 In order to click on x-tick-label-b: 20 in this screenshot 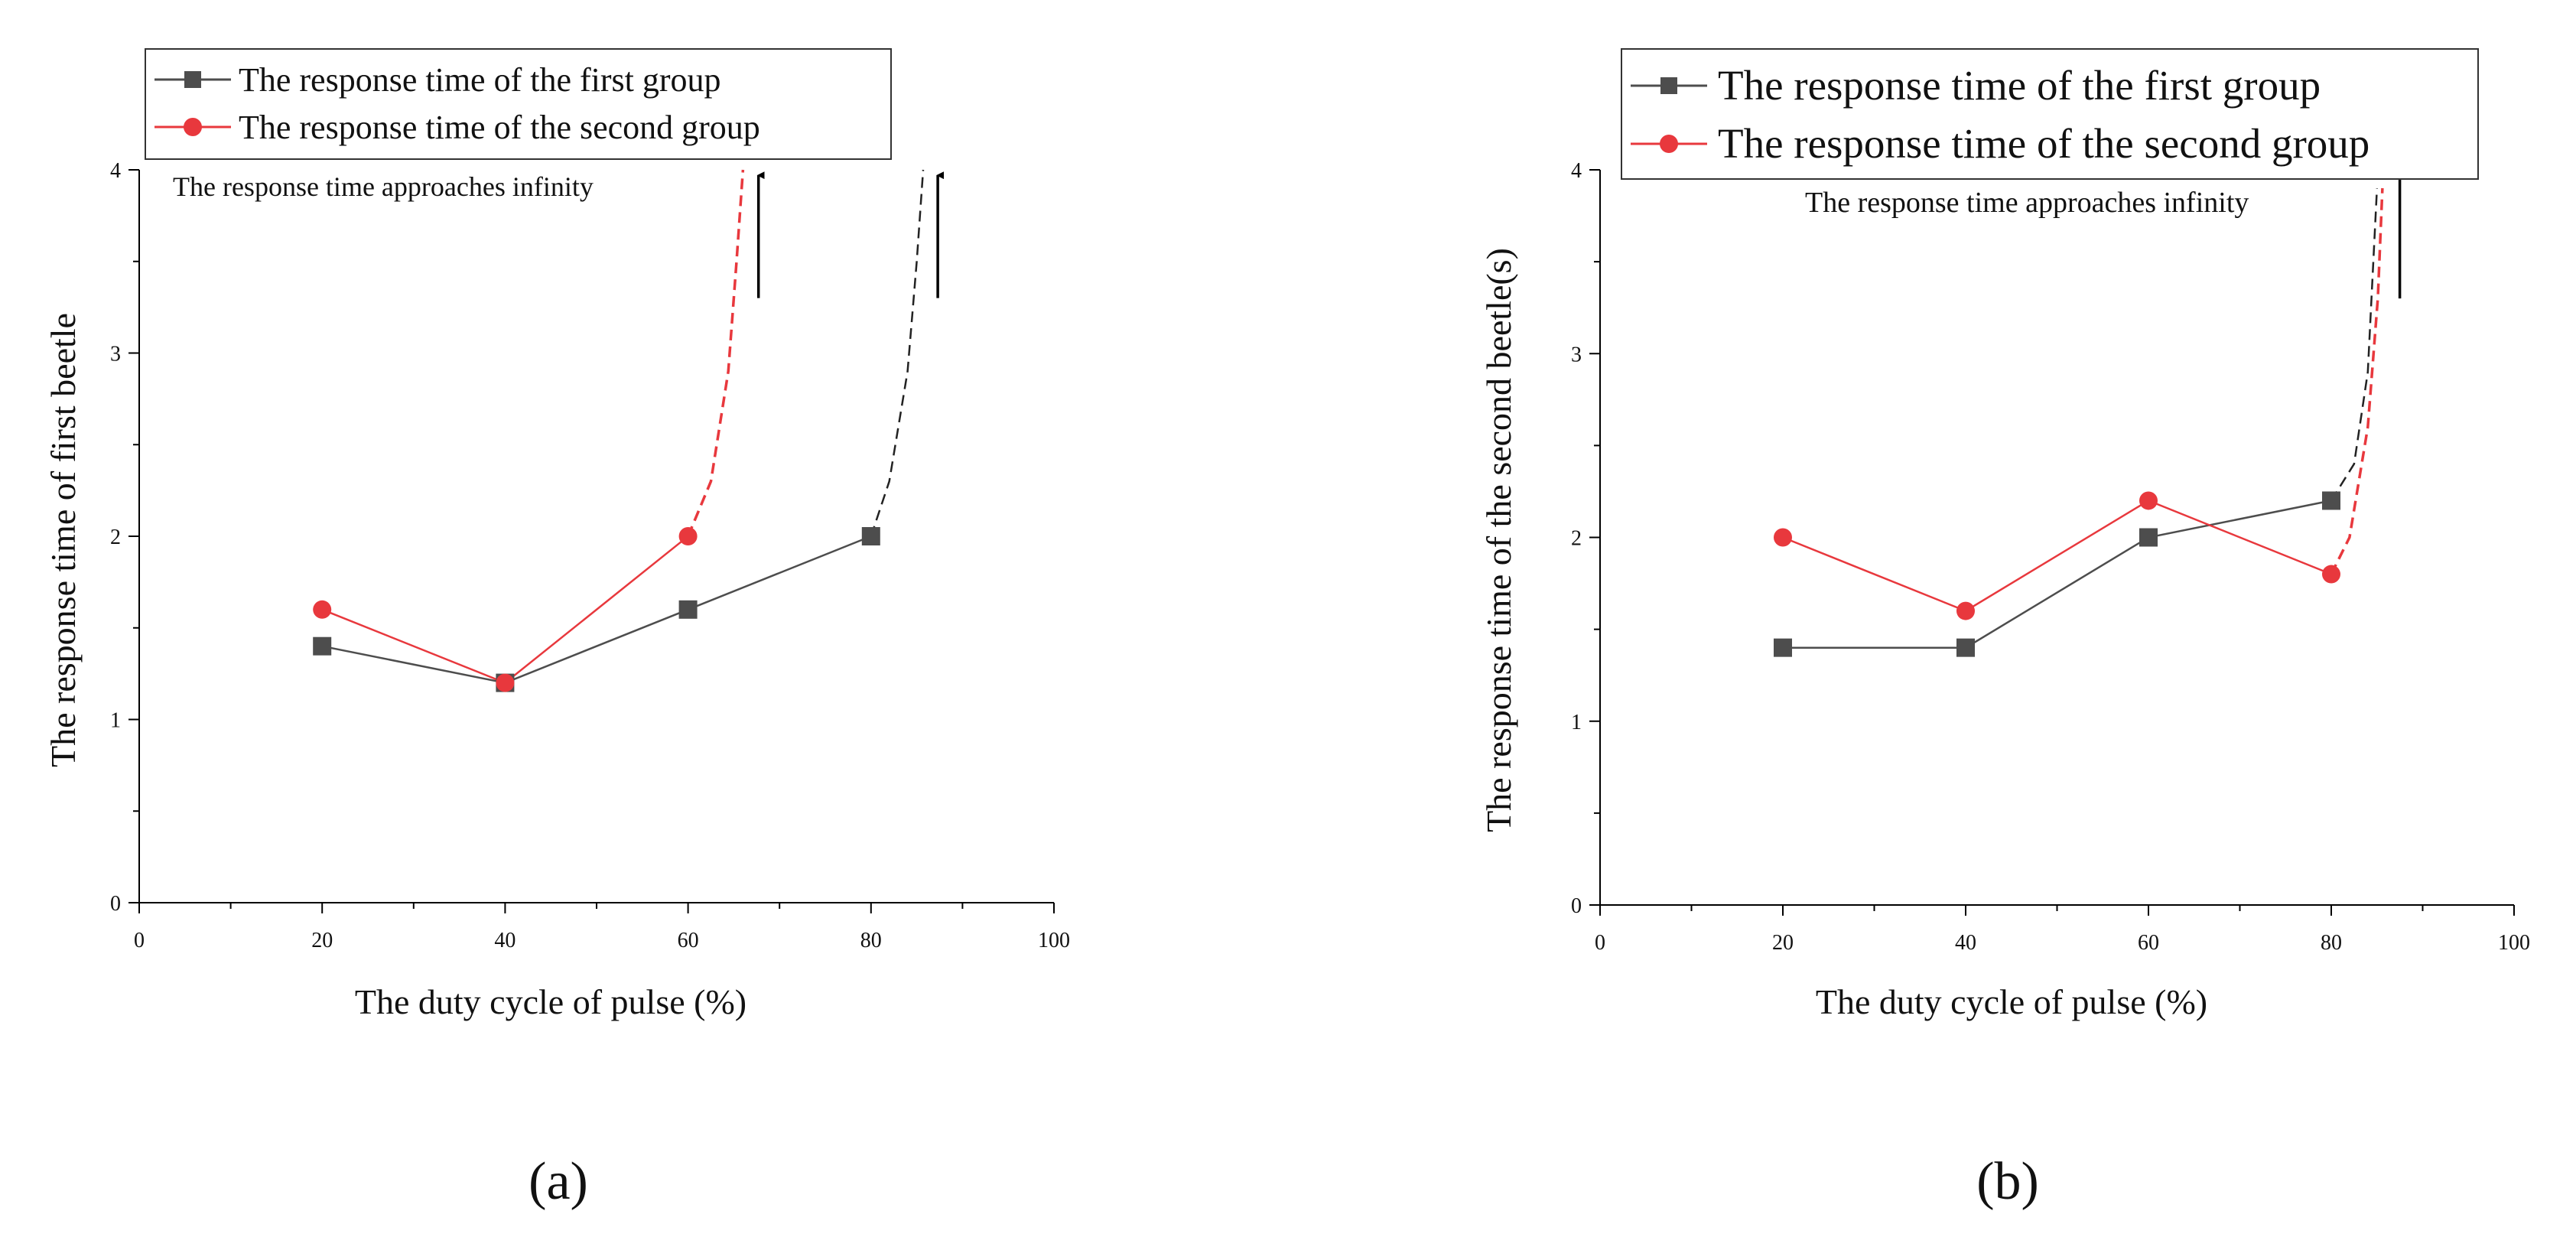, I will do `click(1783, 943)`.